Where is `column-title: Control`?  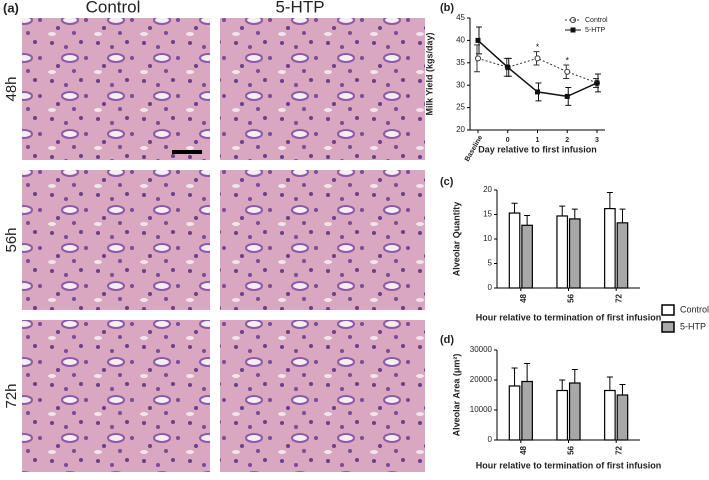 column-title: Control is located at coordinates (113, 8).